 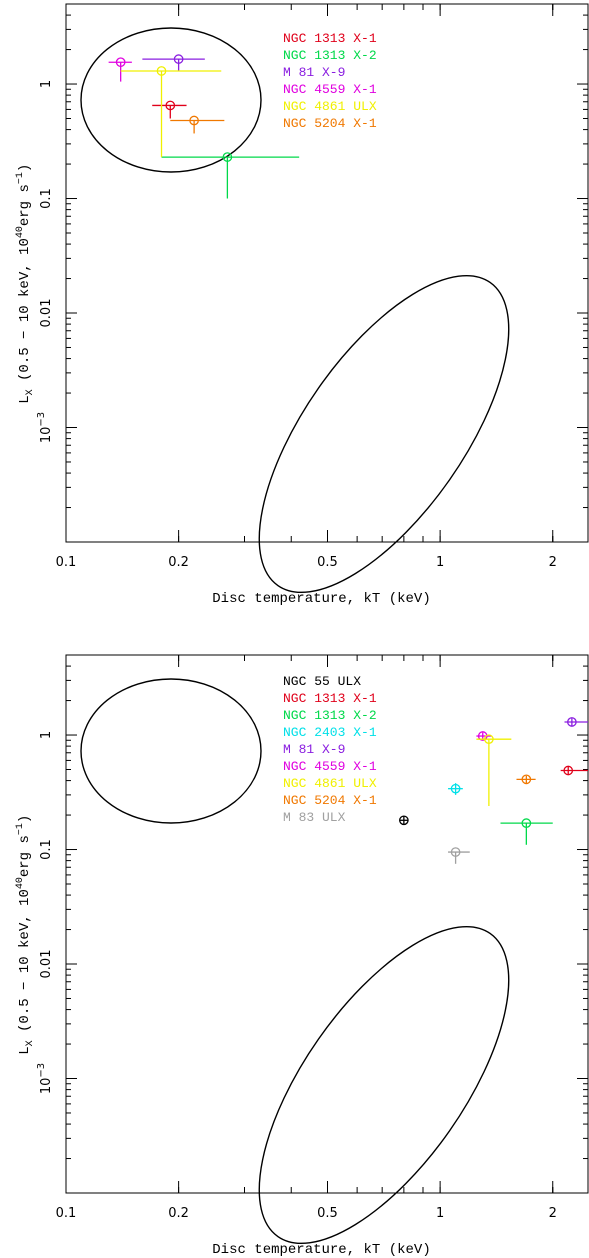 What do you see at coordinates (314, 817) in the screenshot?
I see `legend-entry: M 83 ULX` at bounding box center [314, 817].